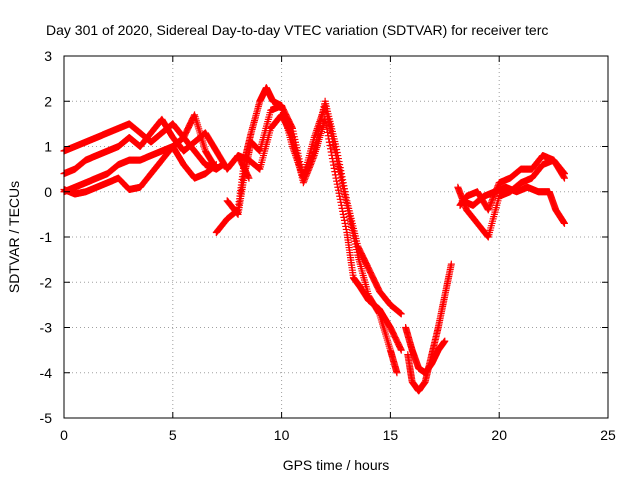  What do you see at coordinates (48, 192) in the screenshot?
I see `y-tick-label: 0` at bounding box center [48, 192].